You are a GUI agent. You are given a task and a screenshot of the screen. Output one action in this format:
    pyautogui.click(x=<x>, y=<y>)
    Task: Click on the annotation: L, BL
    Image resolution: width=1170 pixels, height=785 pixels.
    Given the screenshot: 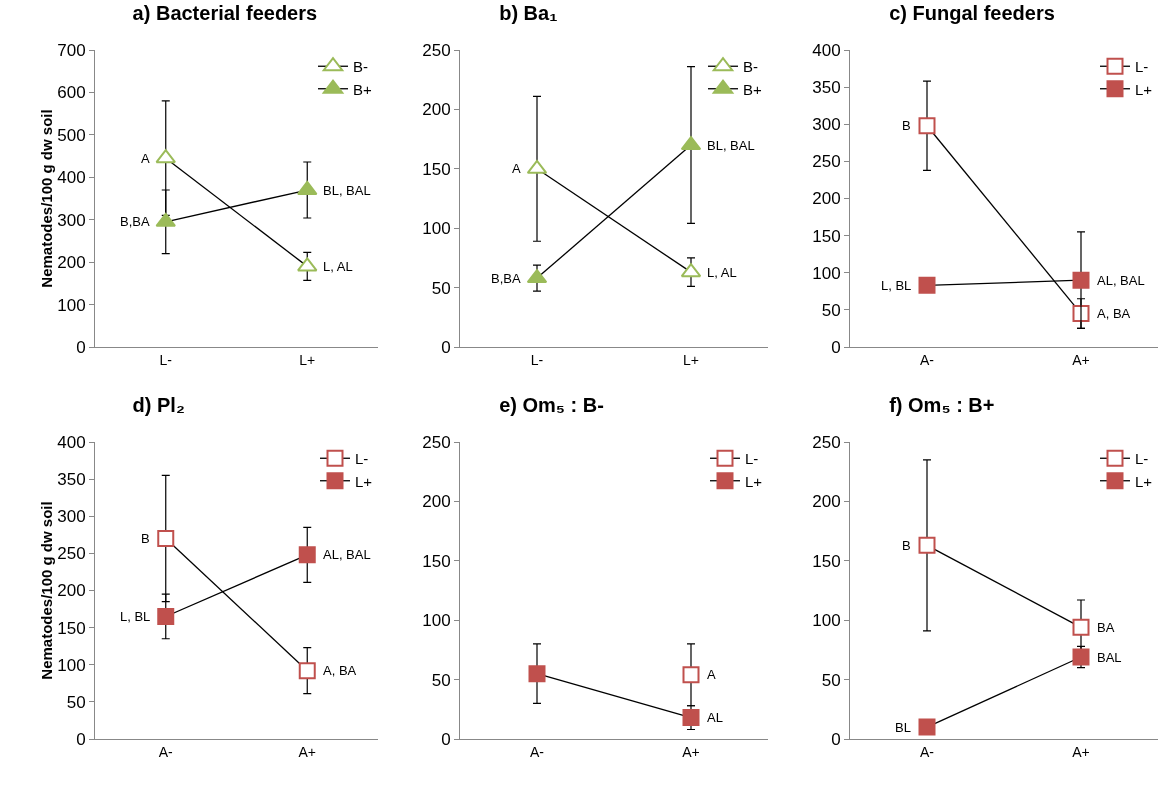 What is the action you would take?
    pyautogui.click(x=135, y=616)
    